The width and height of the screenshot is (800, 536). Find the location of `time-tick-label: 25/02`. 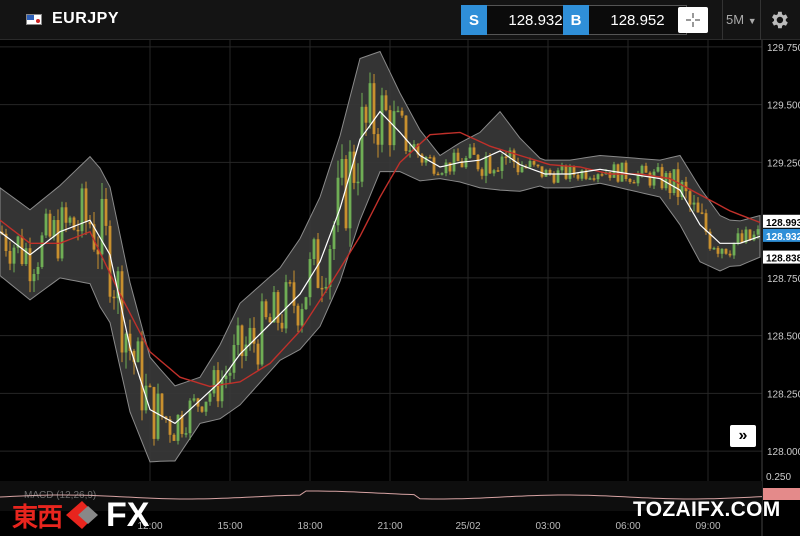

time-tick-label: 25/02 is located at coordinates (467, 526).